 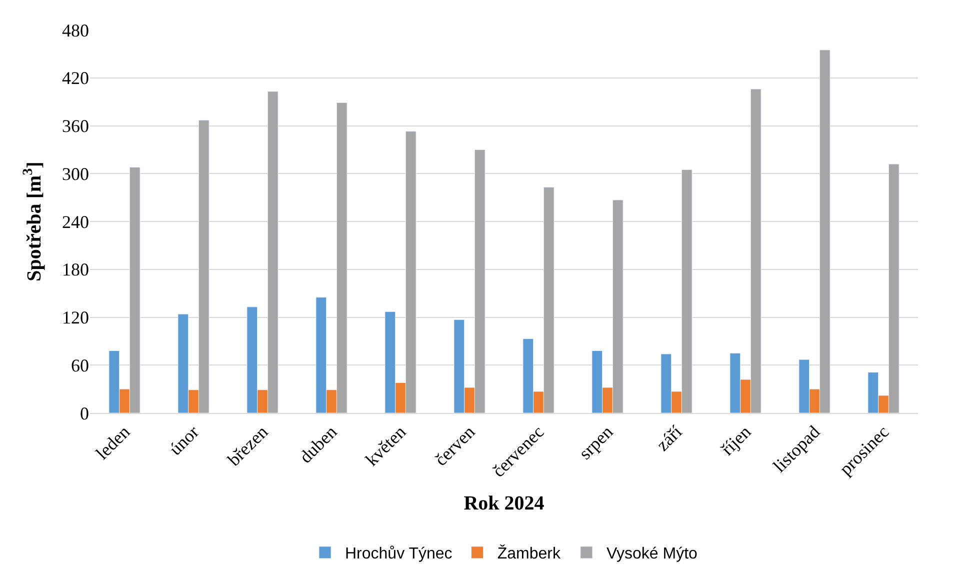 What do you see at coordinates (184, 441) in the screenshot?
I see `x-tick-label: únor` at bounding box center [184, 441].